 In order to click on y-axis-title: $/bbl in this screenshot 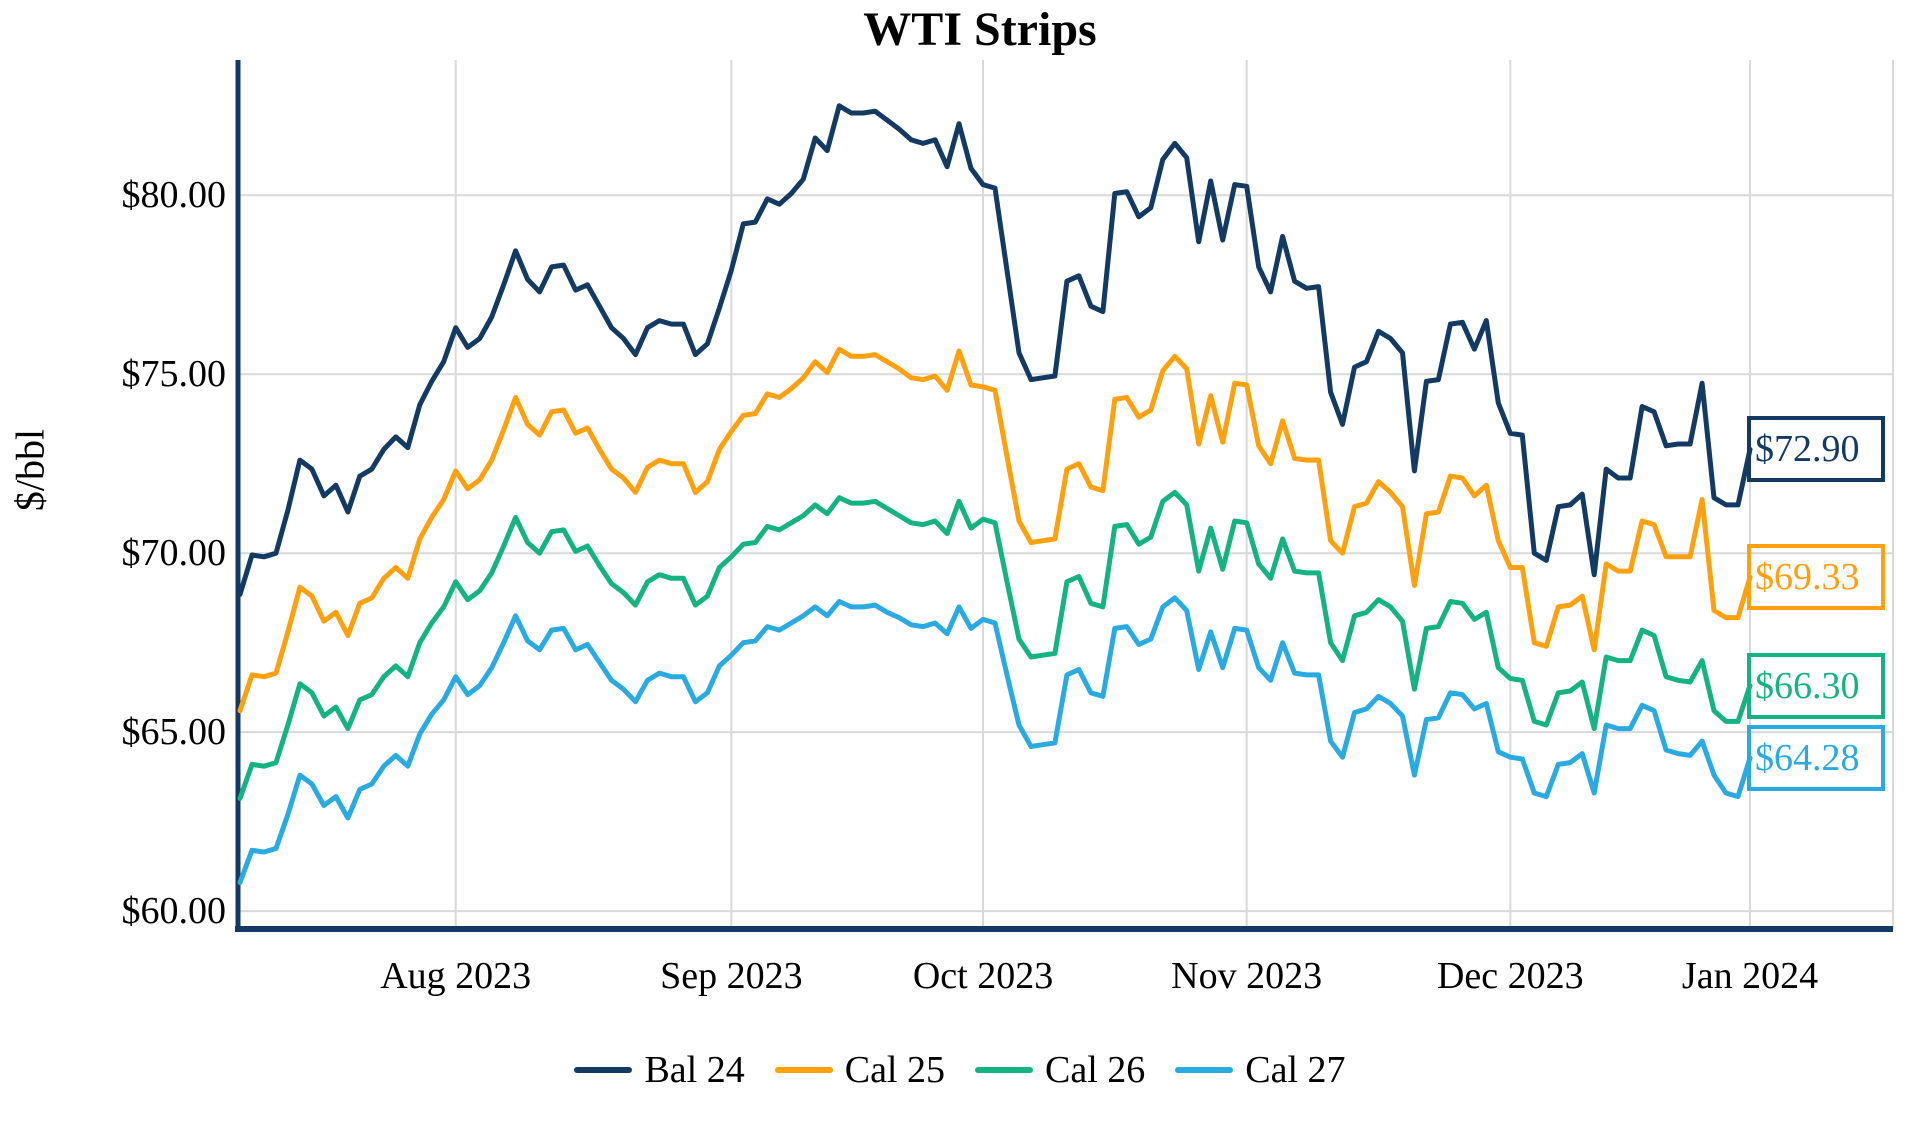, I will do `click(30, 470)`.